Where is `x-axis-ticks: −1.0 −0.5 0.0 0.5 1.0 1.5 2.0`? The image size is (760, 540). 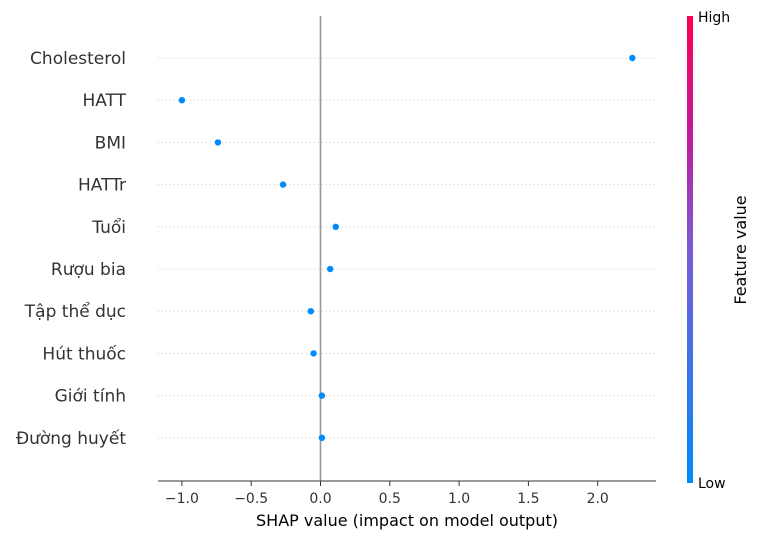 x-axis-ticks: −1.0 −0.5 0.0 0.5 1.0 1.5 2.0 is located at coordinates (387, 494).